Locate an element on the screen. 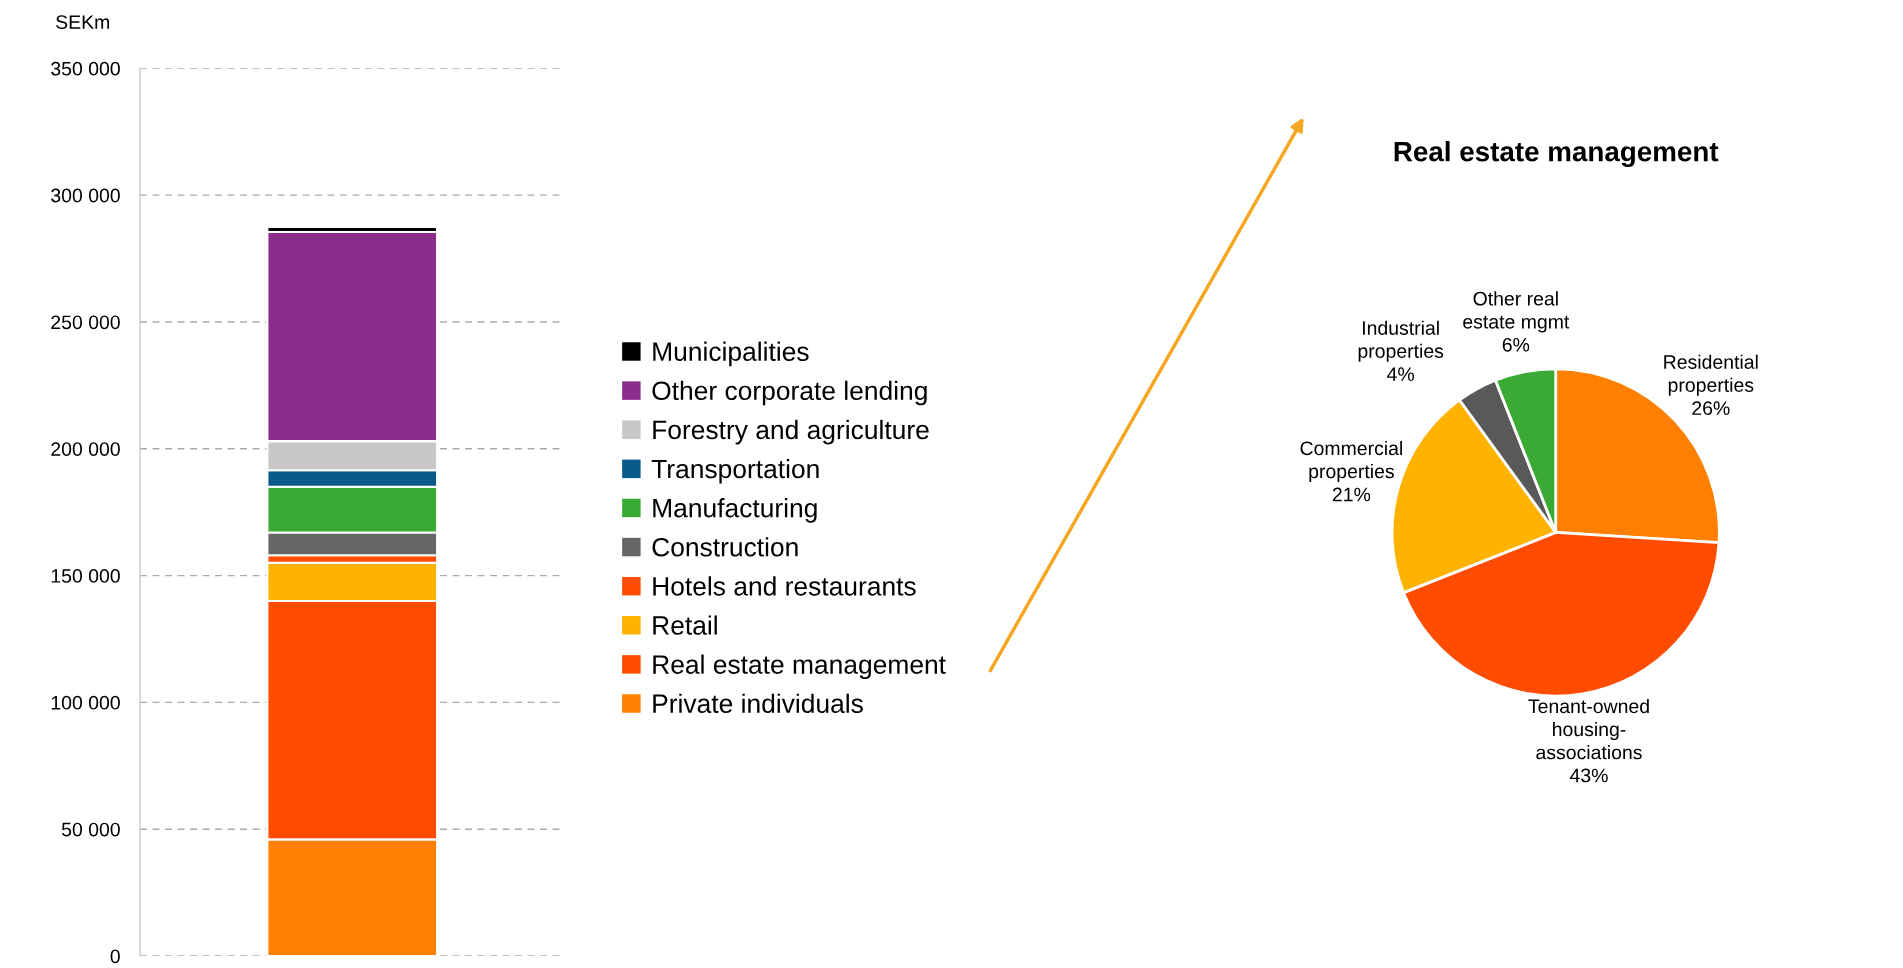 This screenshot has height=968, width=1903. y-tick-label: 250 000 is located at coordinates (85, 322).